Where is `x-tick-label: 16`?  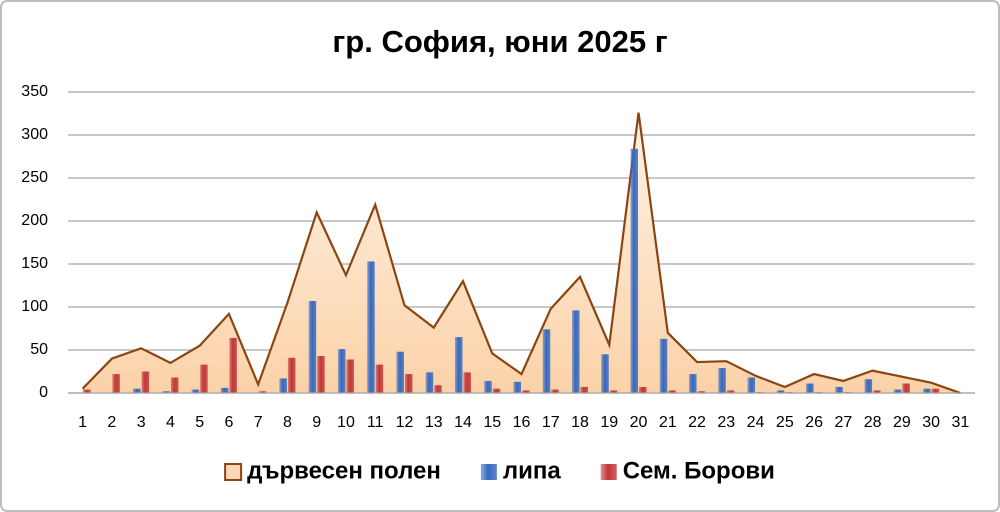
x-tick-label: 16 is located at coordinates (522, 422).